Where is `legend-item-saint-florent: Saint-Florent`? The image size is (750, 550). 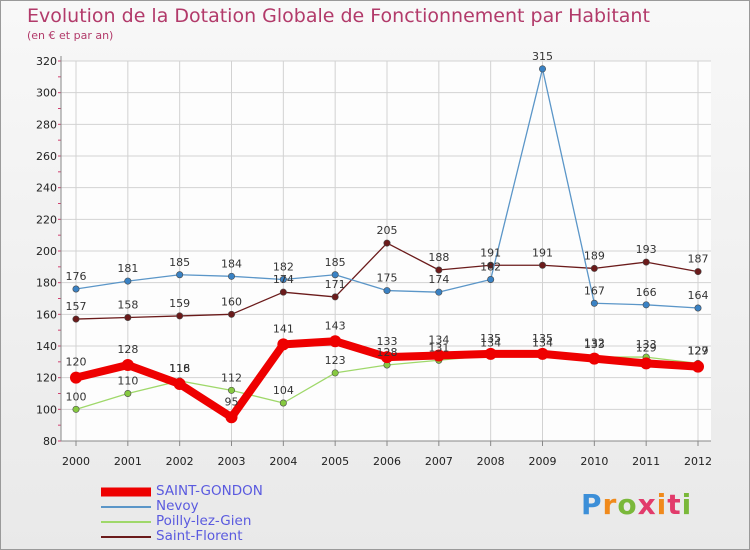
legend-item-saint-florent: Saint-Florent is located at coordinates (231, 536).